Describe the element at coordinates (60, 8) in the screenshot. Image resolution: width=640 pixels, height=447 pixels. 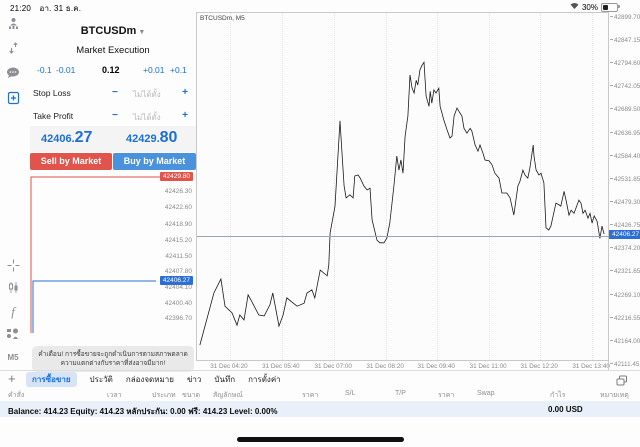
I see `status-date: อา. 31 ธ.ค.` at that location.